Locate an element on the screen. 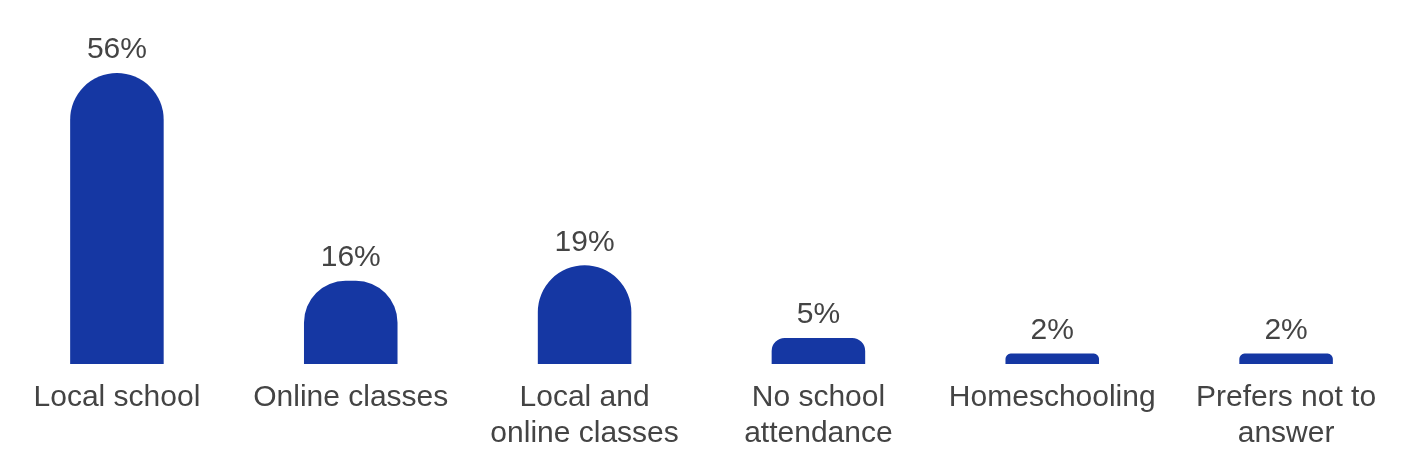 The width and height of the screenshot is (1403, 468). x-tick-label: Homeschooling is located at coordinates (1052, 396).